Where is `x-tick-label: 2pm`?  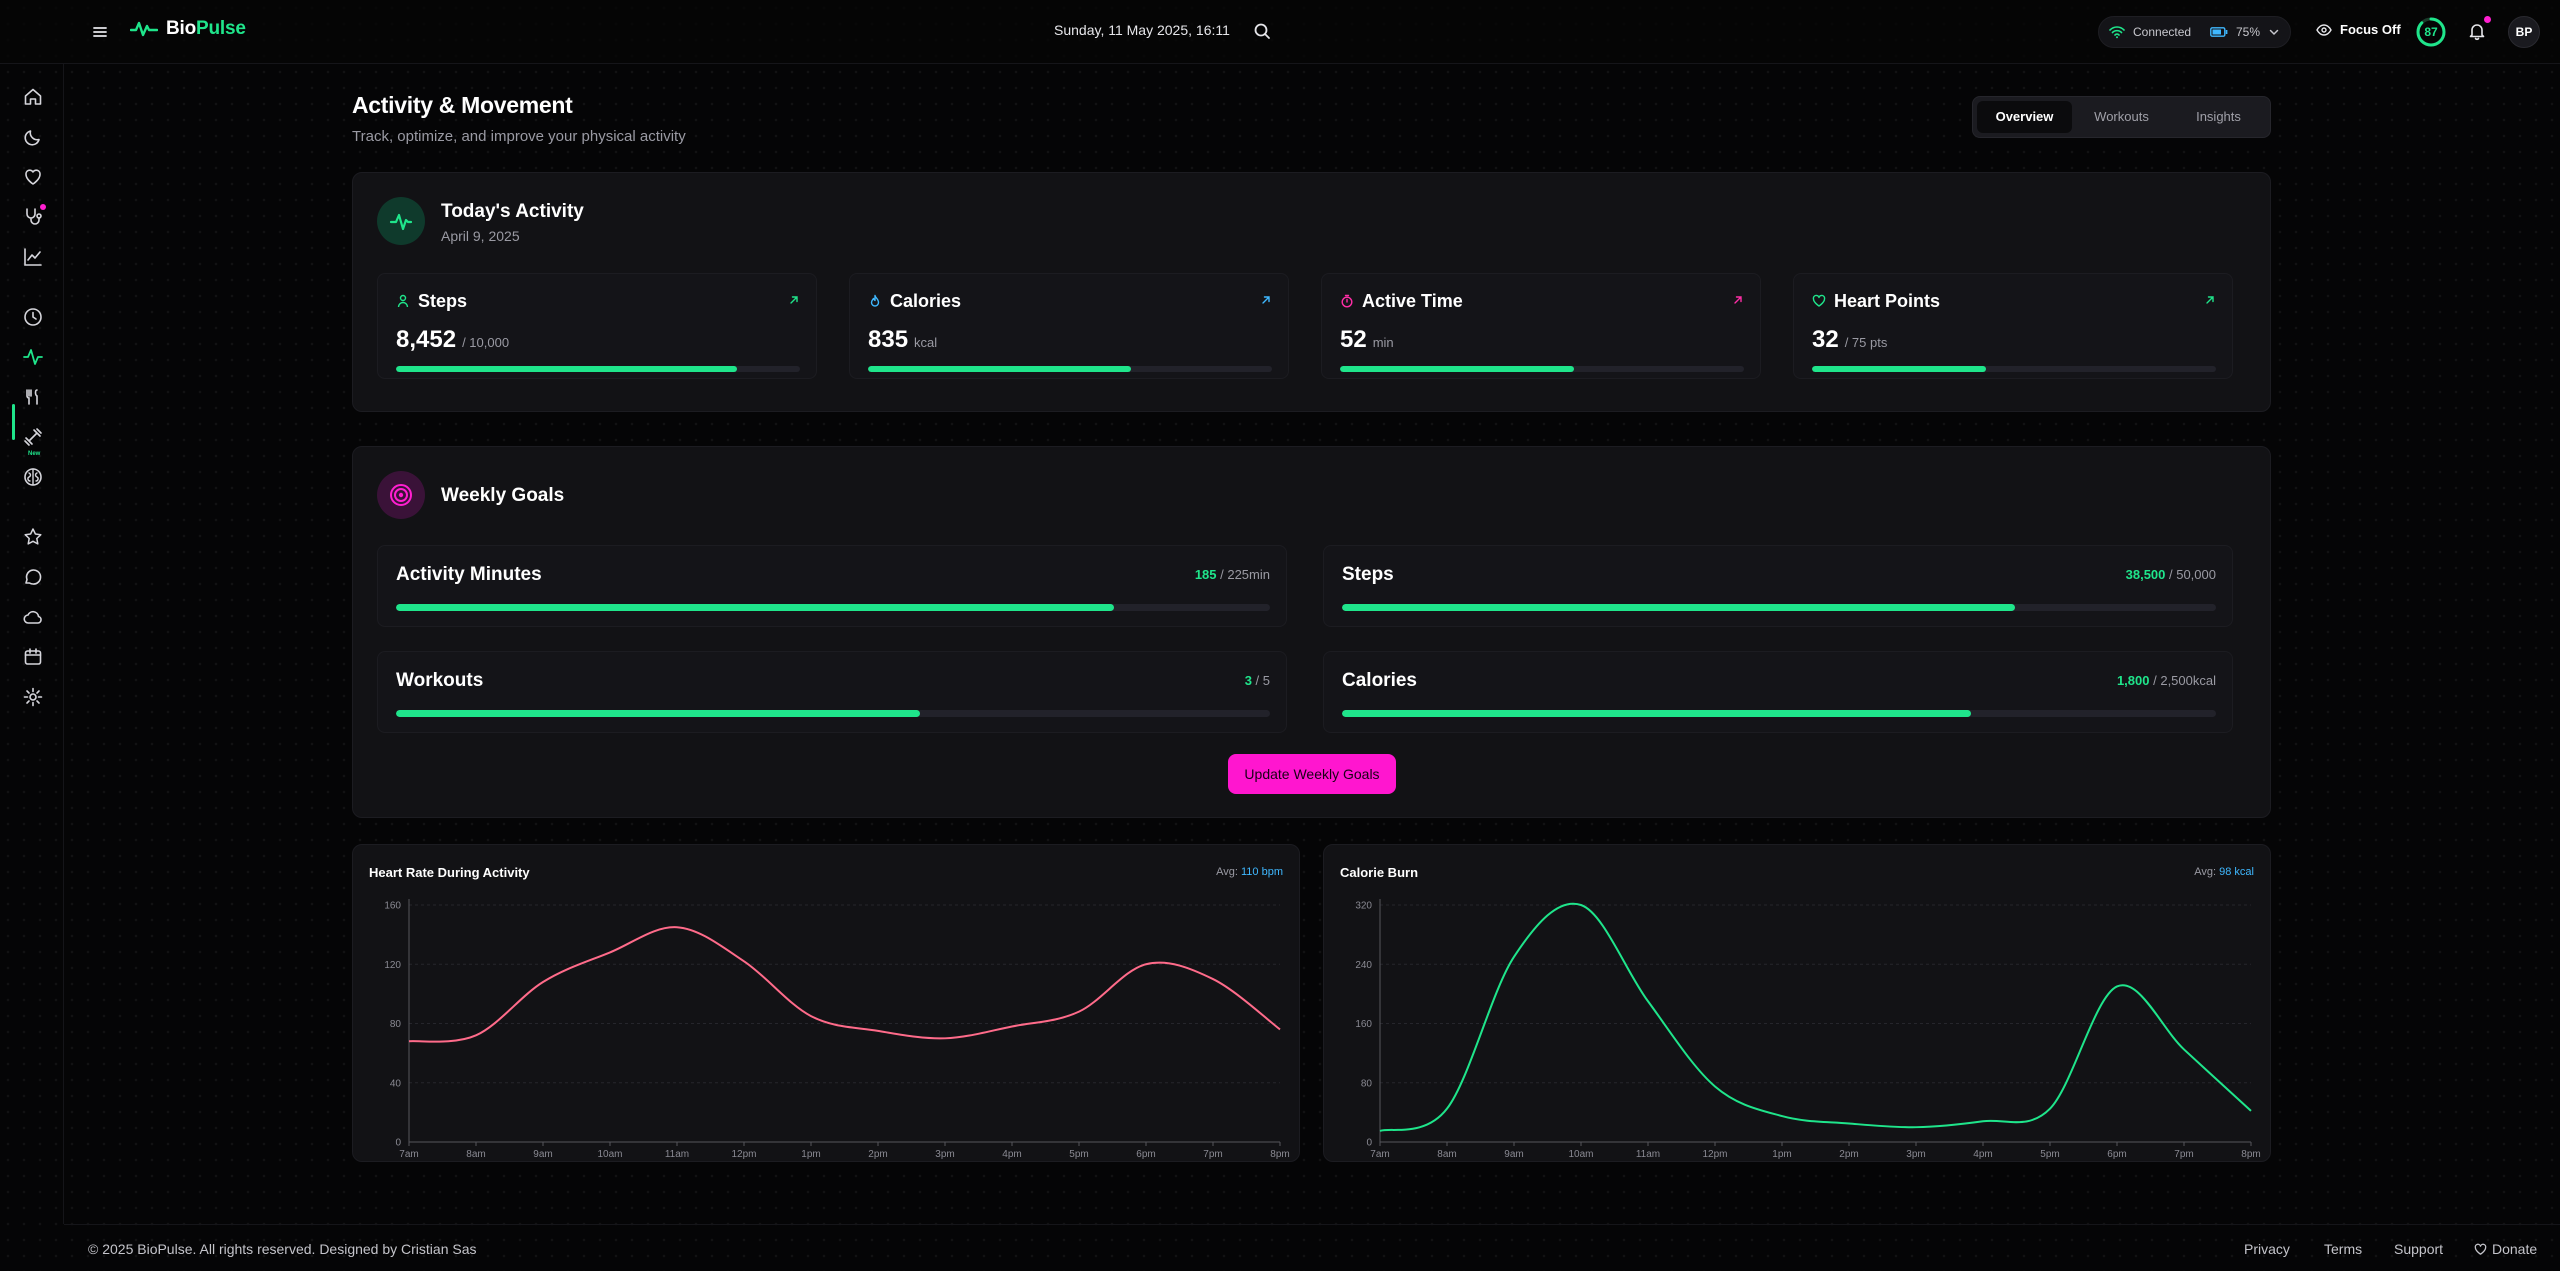
x-tick-label: 2pm is located at coordinates (1848, 1154).